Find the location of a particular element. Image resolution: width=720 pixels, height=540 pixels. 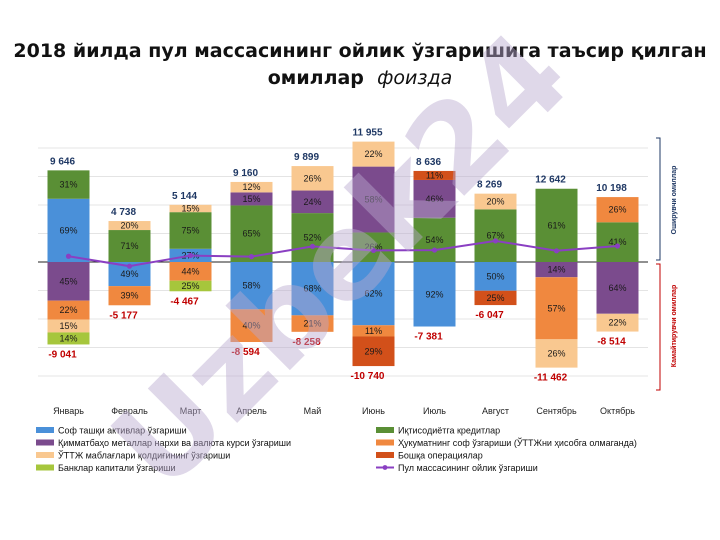

positive-total-label: 9 646 is located at coordinates (62, 161).